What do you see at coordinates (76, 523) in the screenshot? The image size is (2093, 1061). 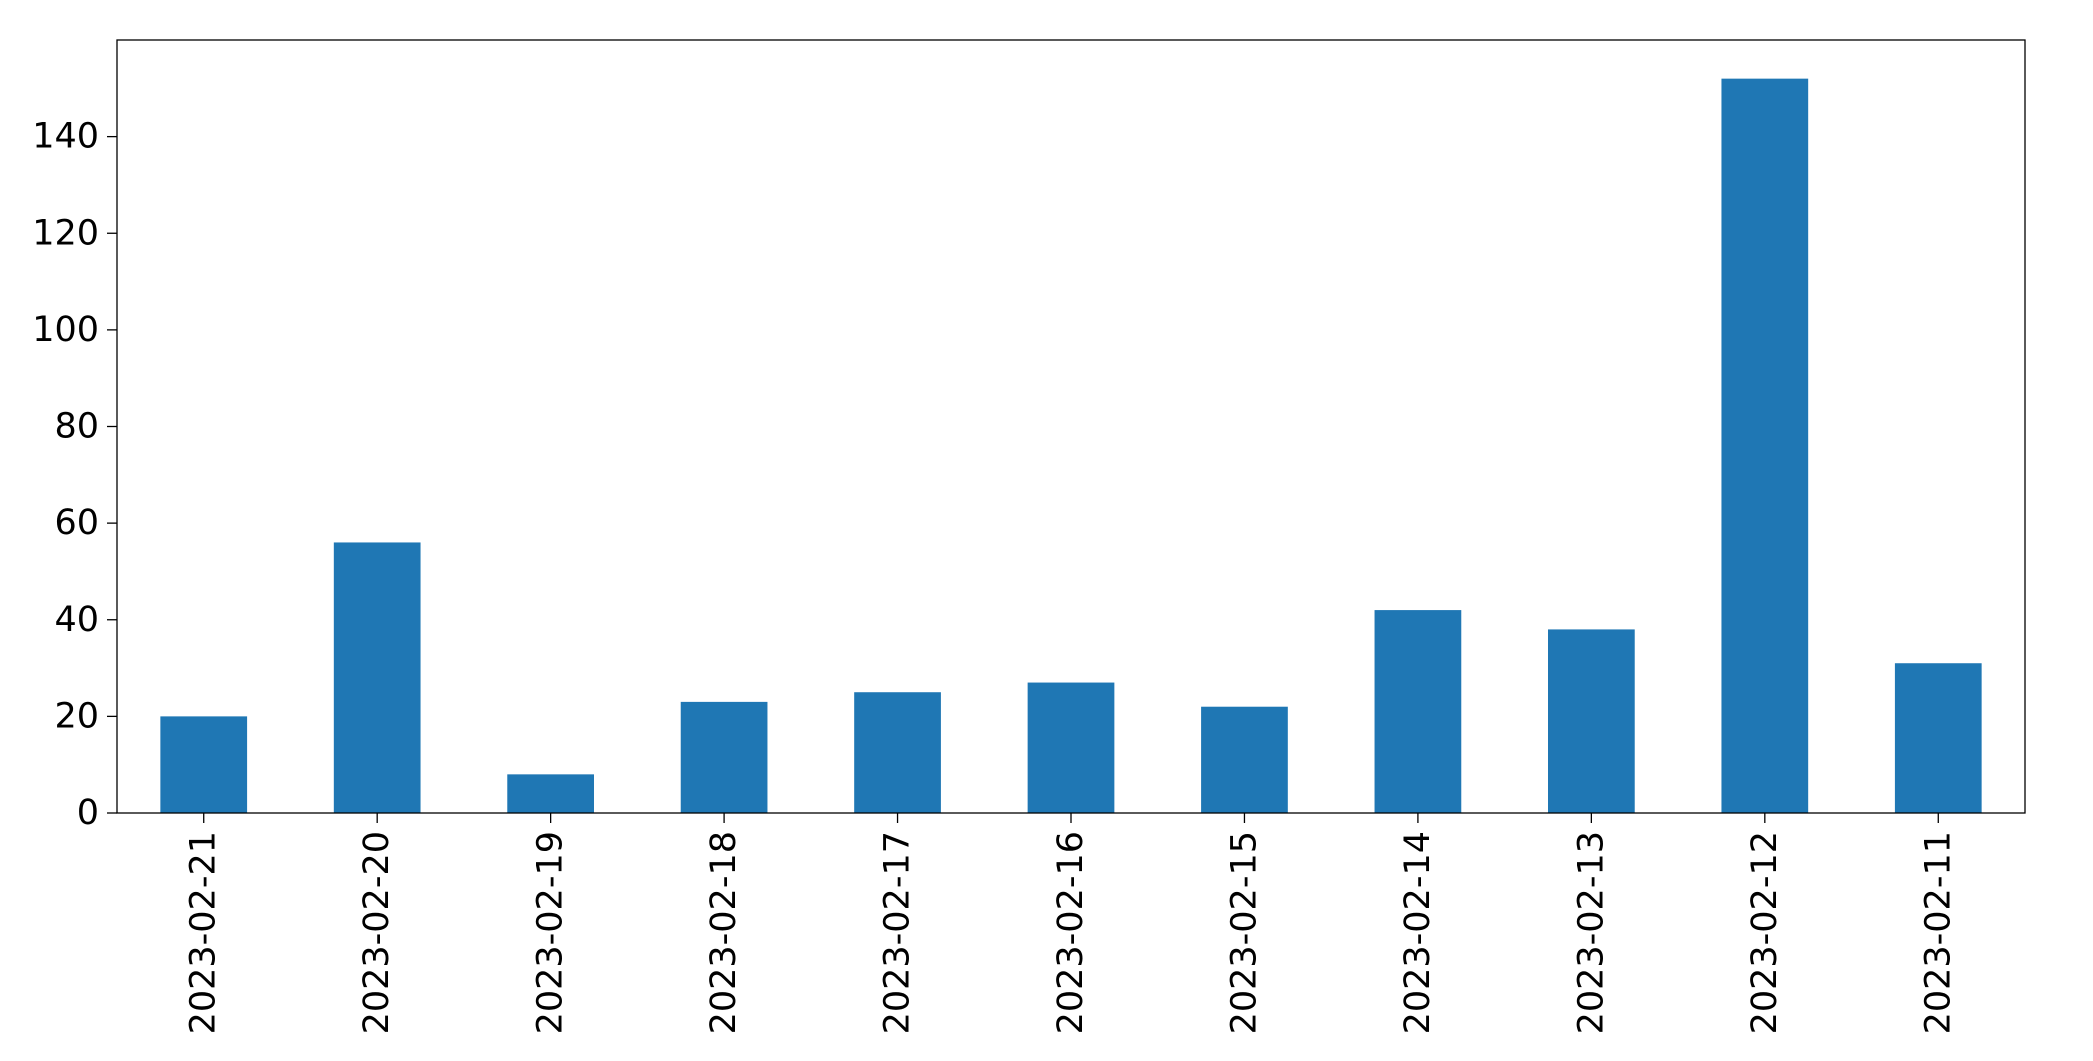 I see `y-tick-label: 60` at bounding box center [76, 523].